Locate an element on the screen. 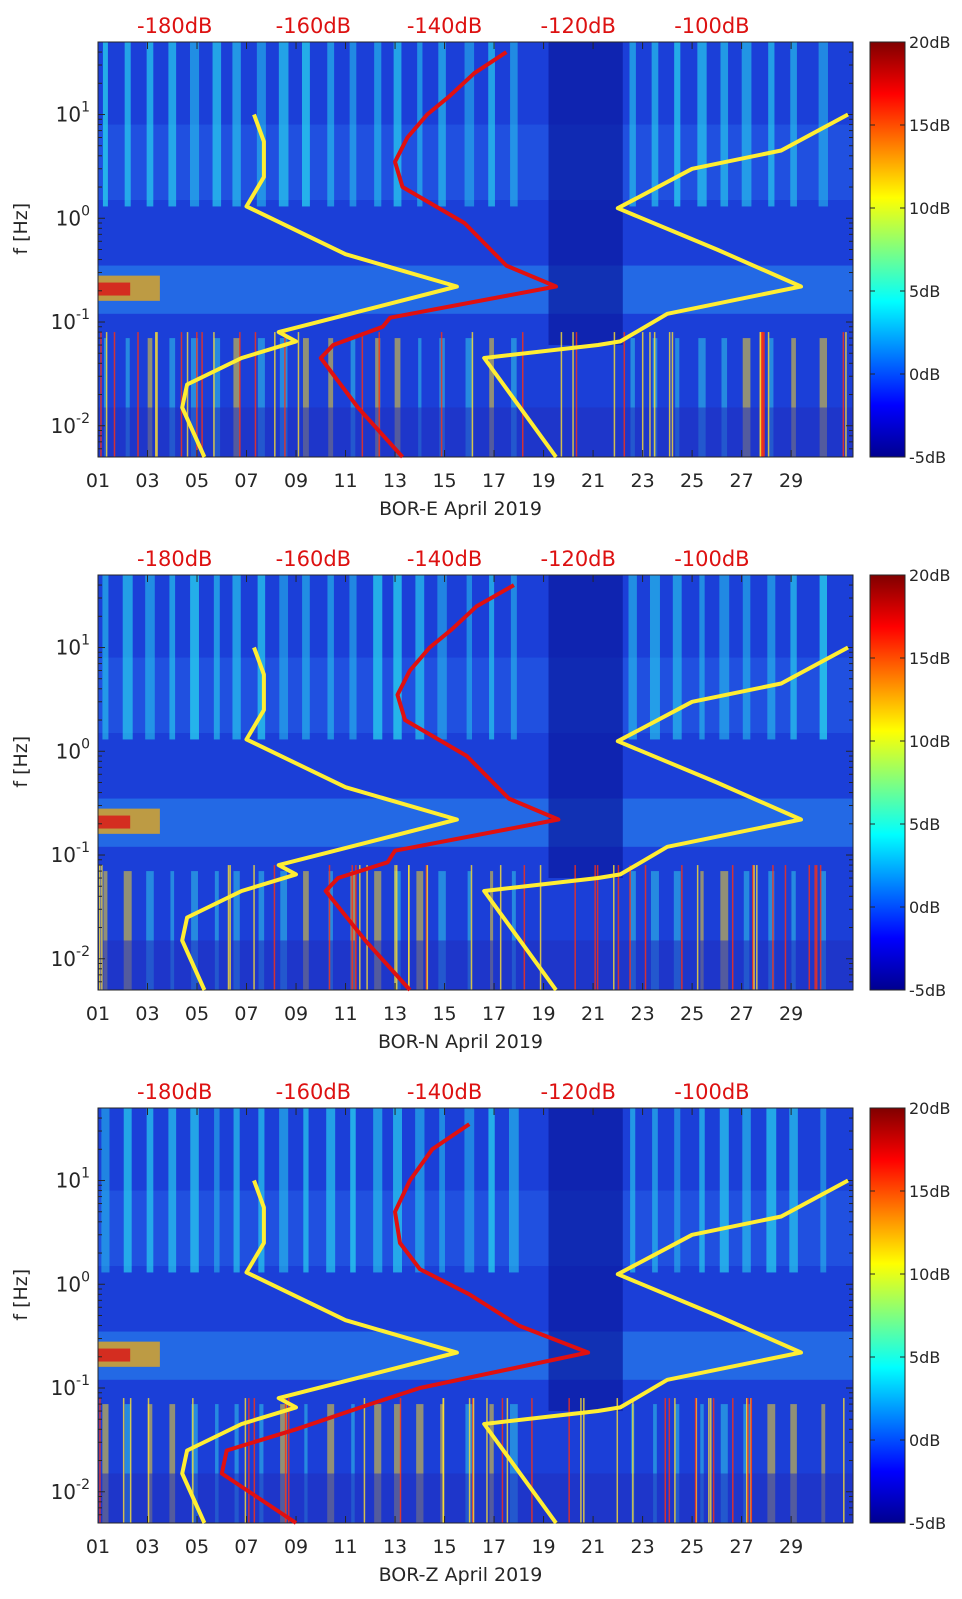 This screenshot has height=1599, width=962. x-axis-label: BOR-E April 2019 is located at coordinates (460, 509).